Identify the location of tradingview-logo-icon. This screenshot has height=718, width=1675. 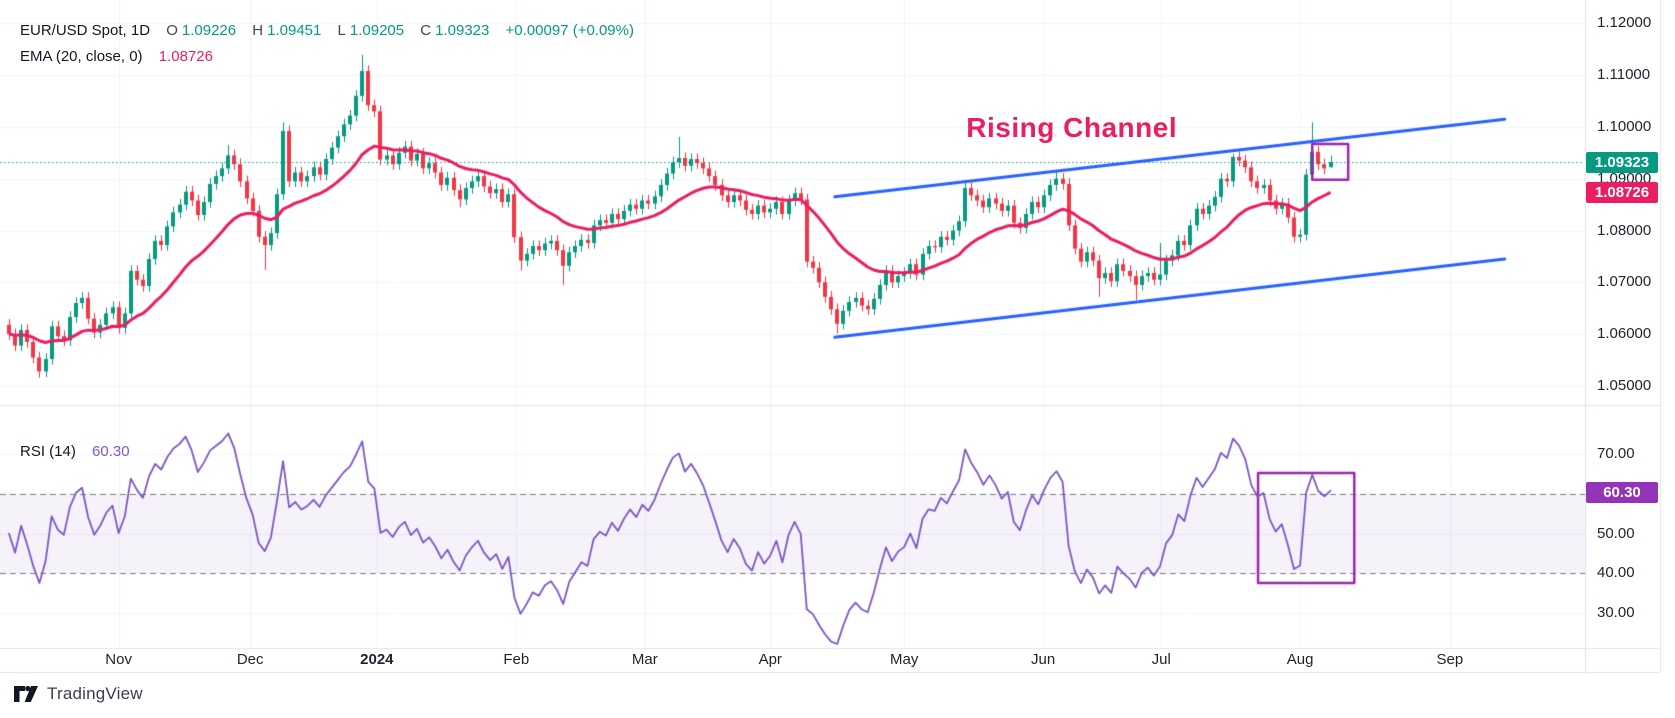
(26, 693).